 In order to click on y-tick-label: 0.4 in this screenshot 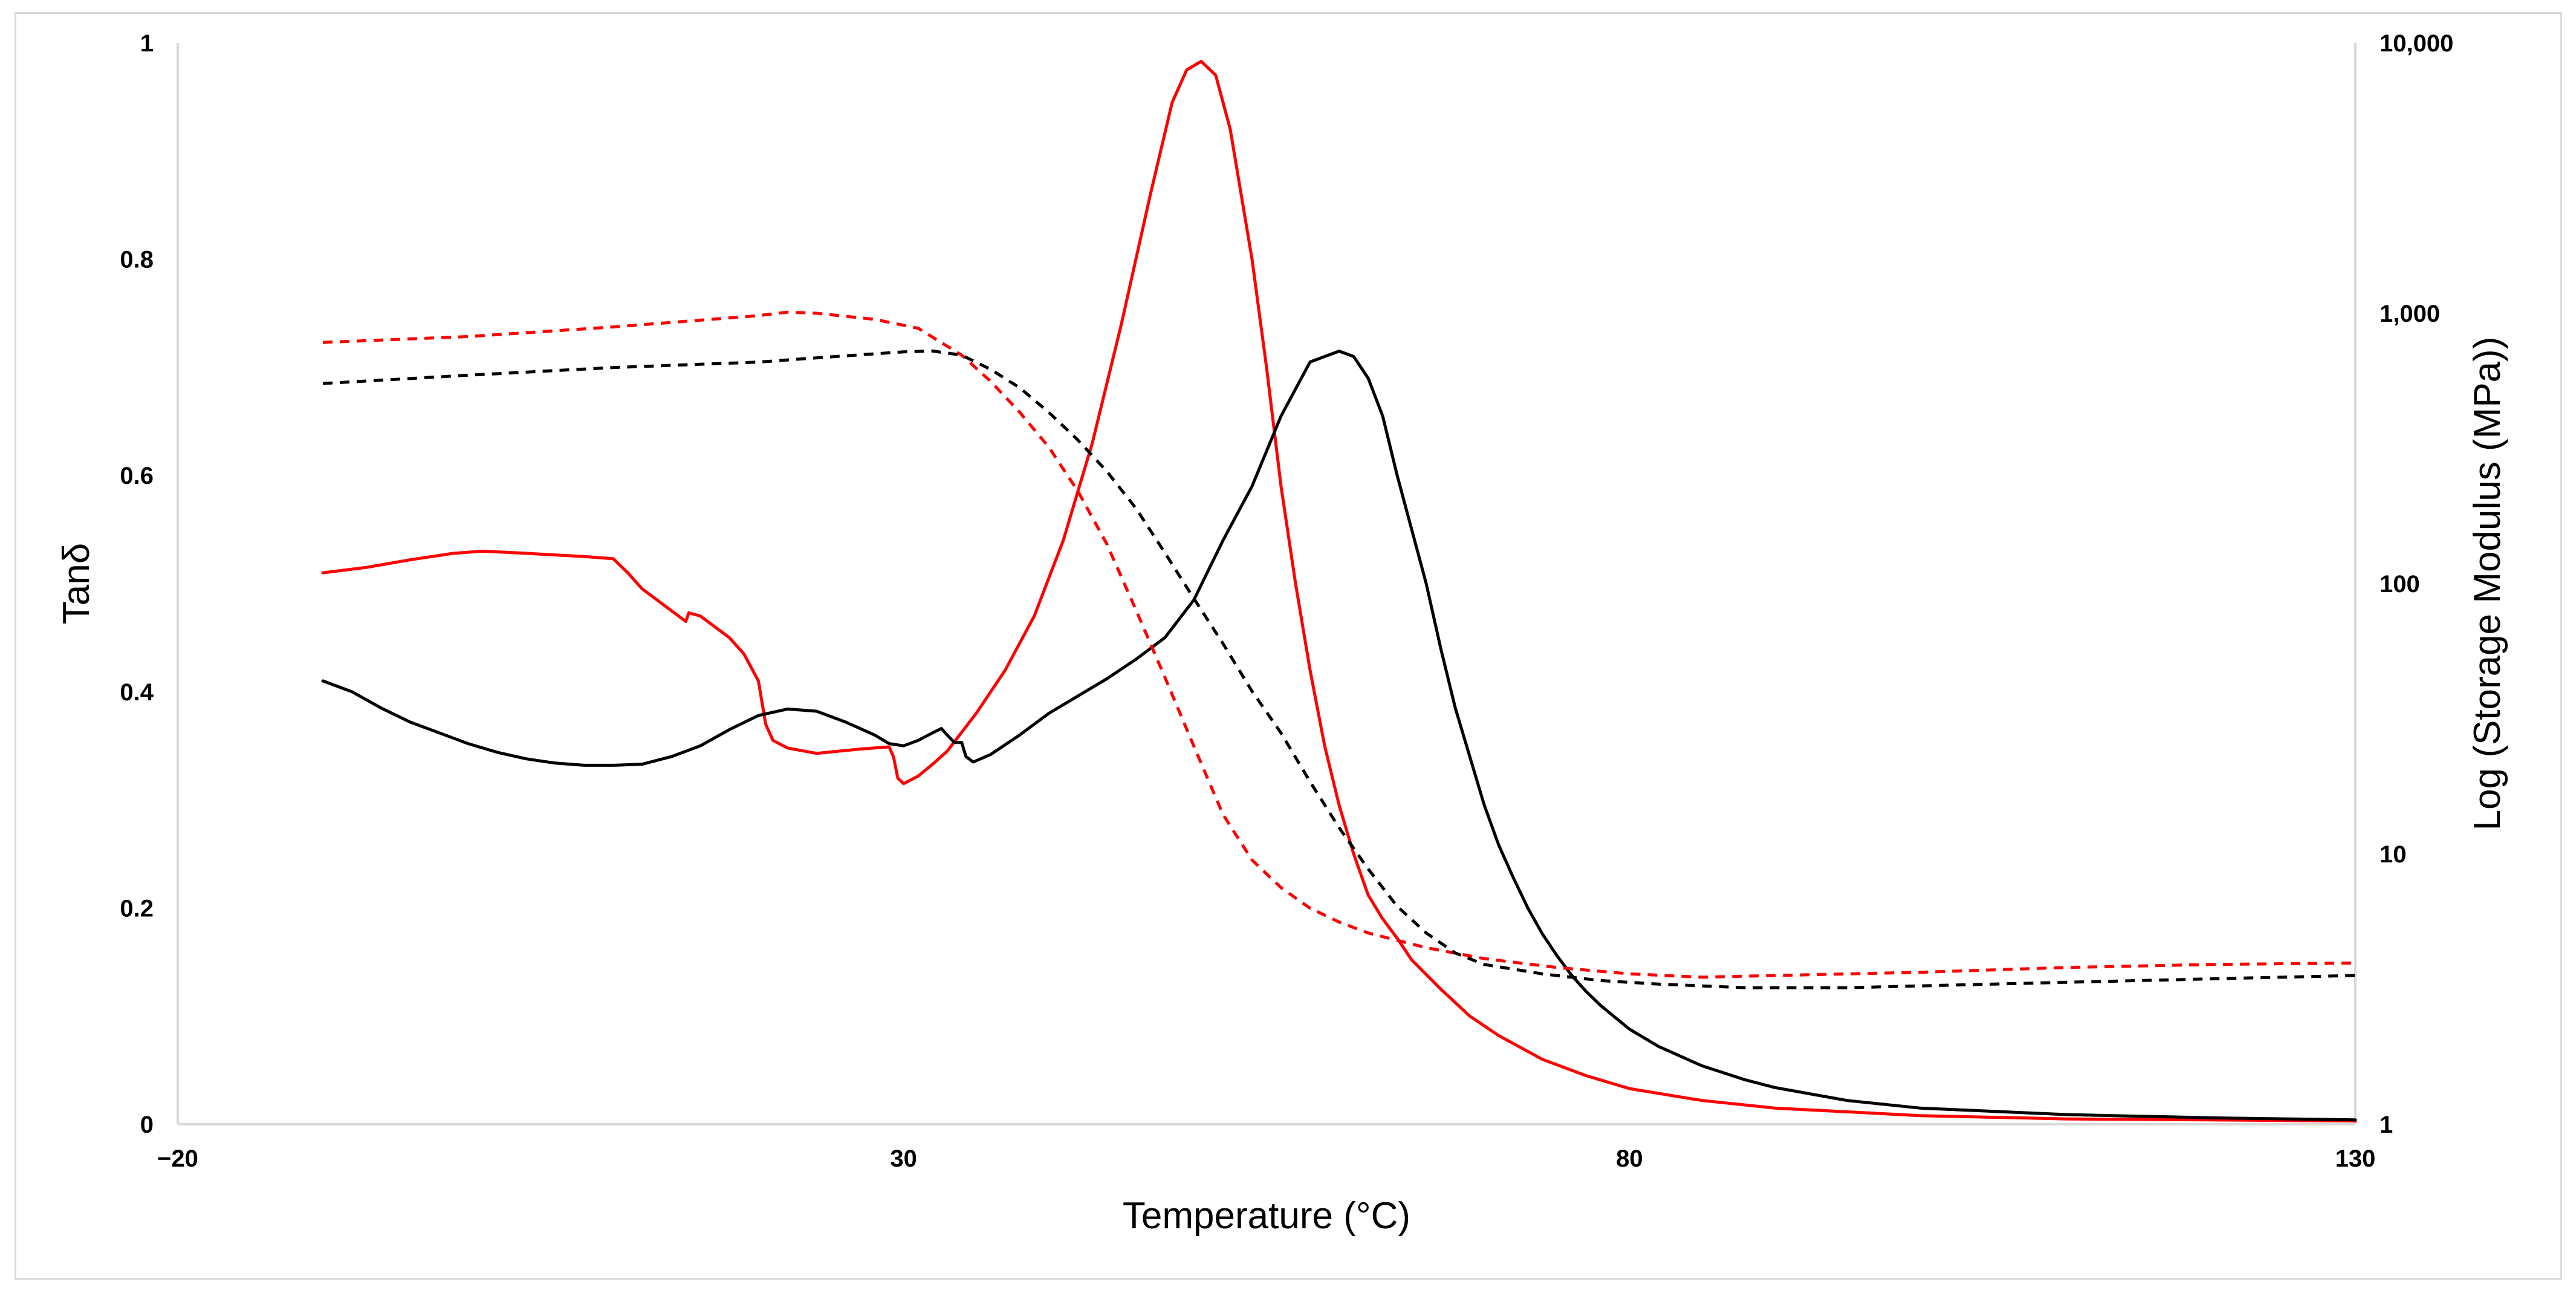, I will do `click(137, 692)`.